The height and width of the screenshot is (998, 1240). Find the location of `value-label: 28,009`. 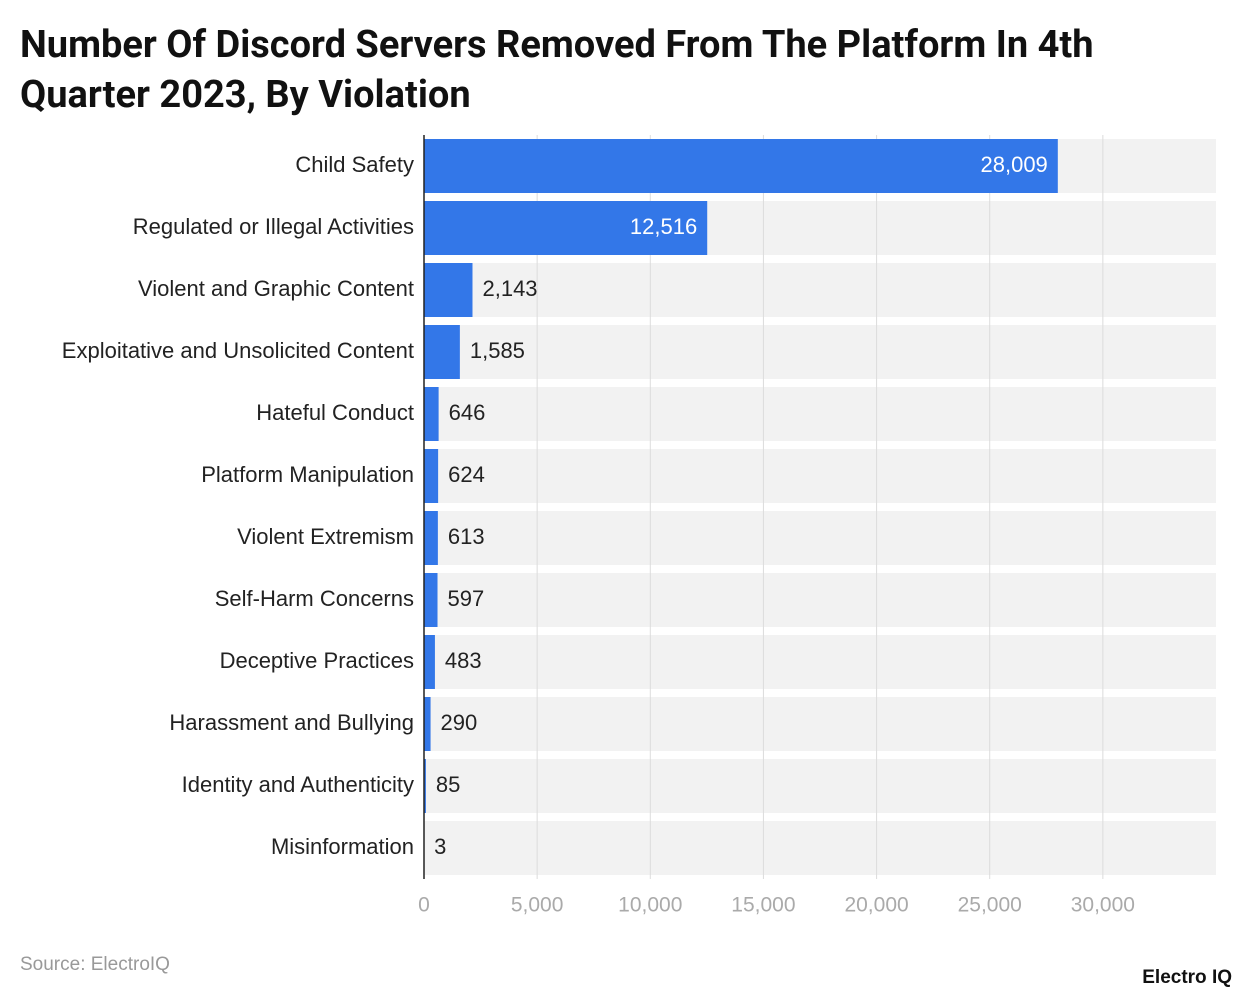

value-label: 28,009 is located at coordinates (1014, 164).